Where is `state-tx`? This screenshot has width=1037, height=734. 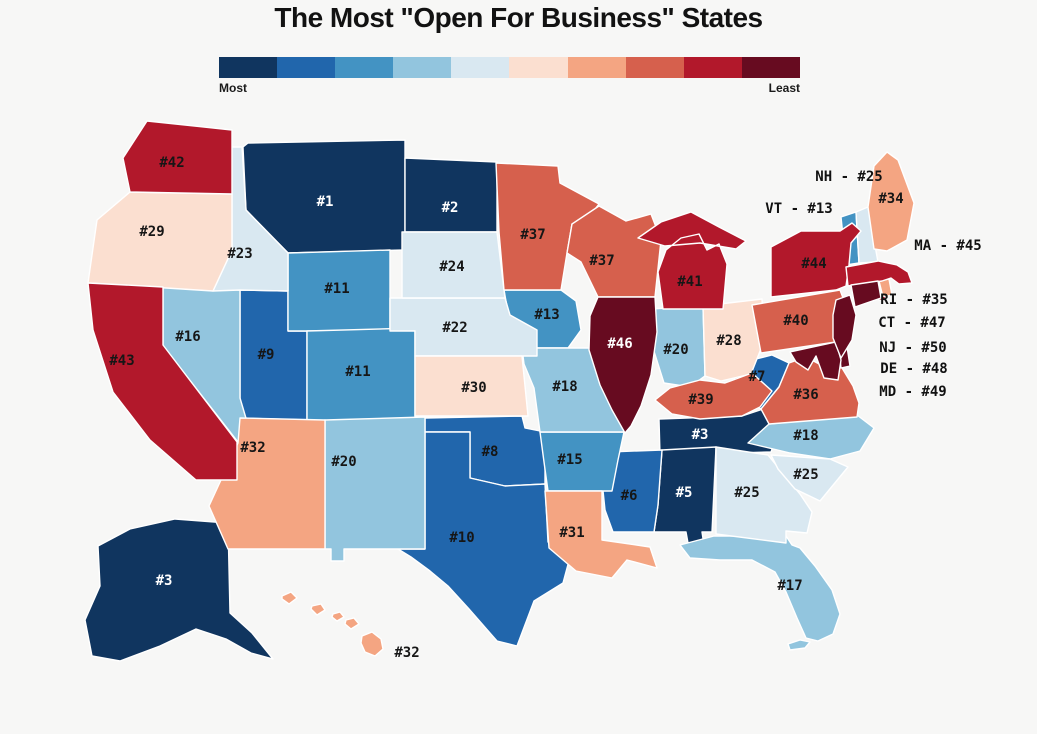 state-tx is located at coordinates (484, 539).